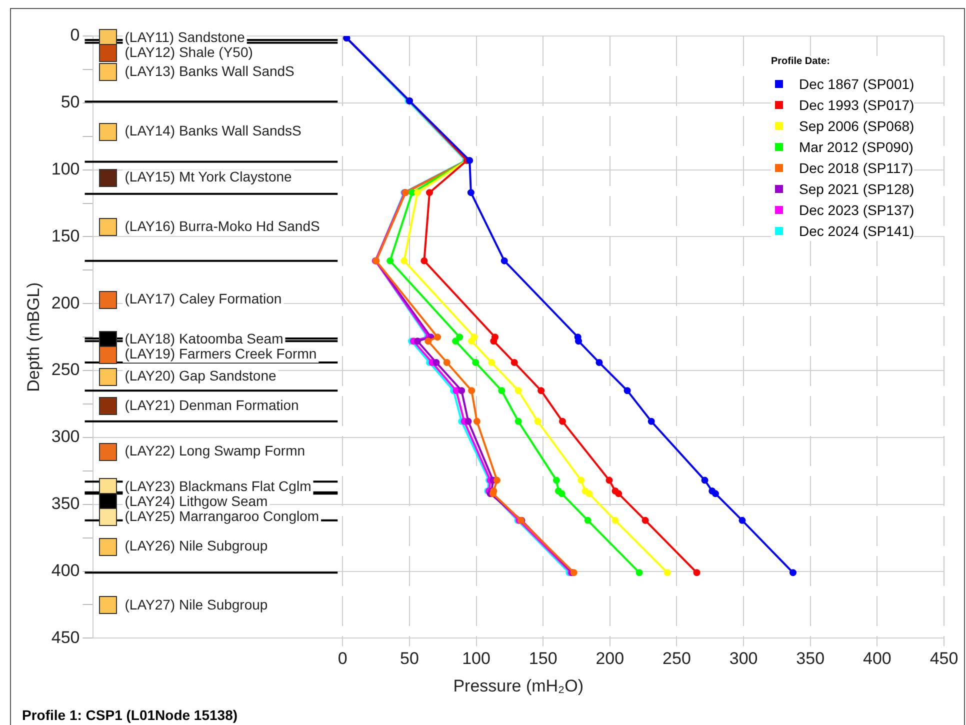 The height and width of the screenshot is (725, 966). Describe the element at coordinates (65, 302) in the screenshot. I see `y-tick-label: 200` at that location.